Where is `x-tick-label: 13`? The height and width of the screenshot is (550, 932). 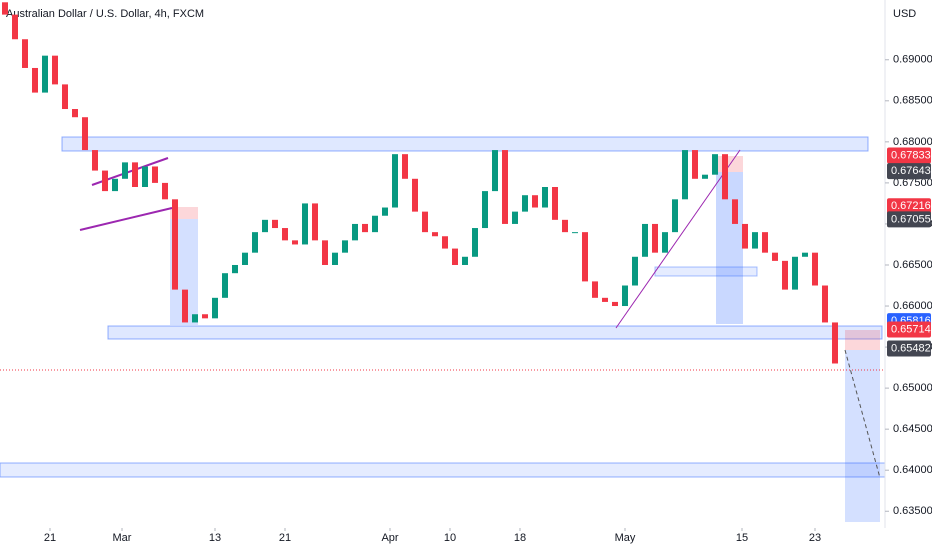 x-tick-label: 13 is located at coordinates (215, 538).